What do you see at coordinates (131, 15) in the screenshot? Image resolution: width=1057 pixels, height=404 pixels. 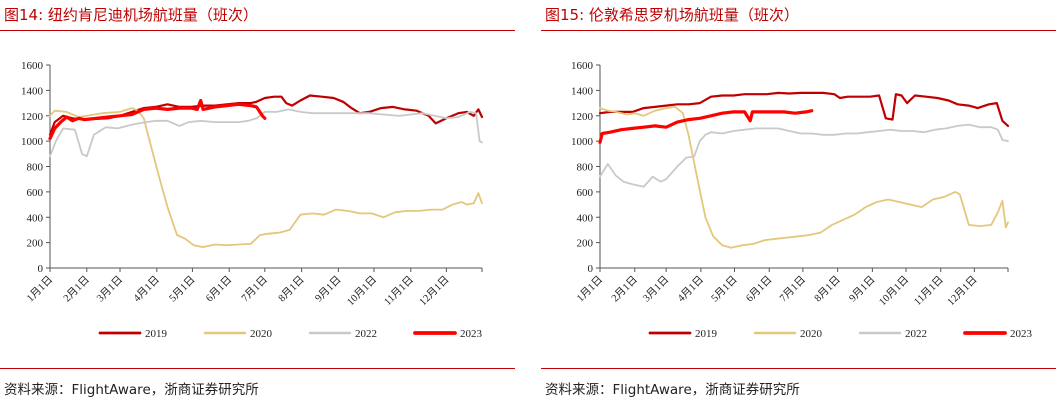 I see `figure-title: 图14: 纽约肯尼迪机场航班量（班次）` at bounding box center [131, 15].